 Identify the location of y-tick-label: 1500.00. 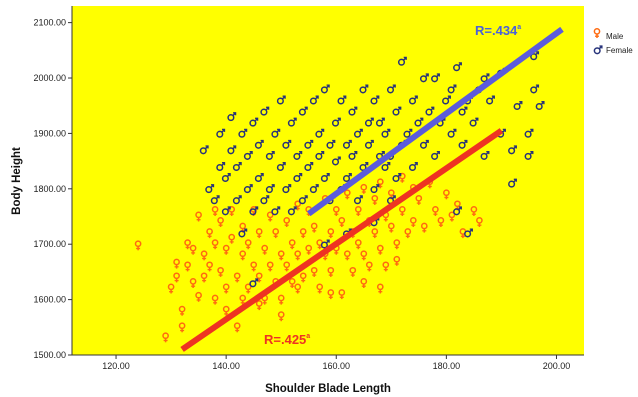
(49, 355).